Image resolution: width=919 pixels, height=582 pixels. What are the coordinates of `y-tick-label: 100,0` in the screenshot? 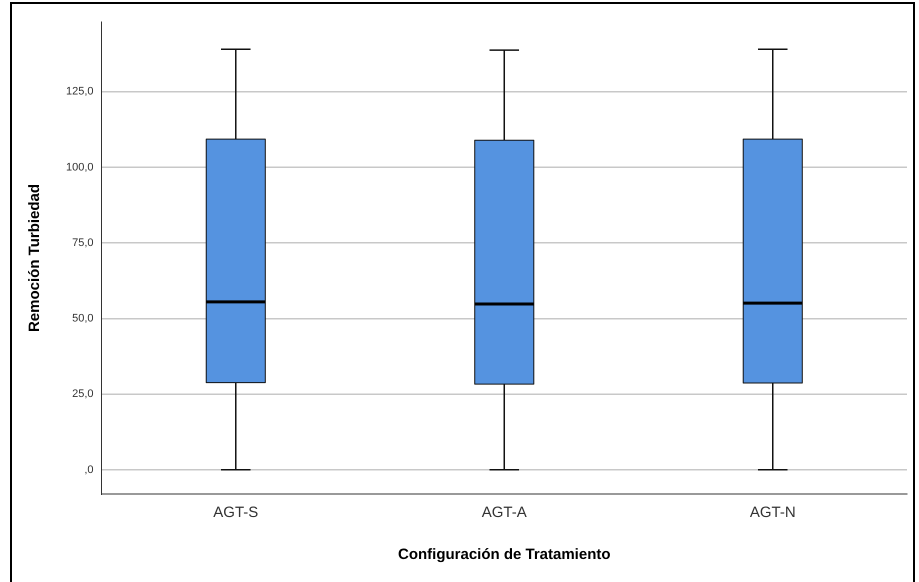 It's located at (80, 167).